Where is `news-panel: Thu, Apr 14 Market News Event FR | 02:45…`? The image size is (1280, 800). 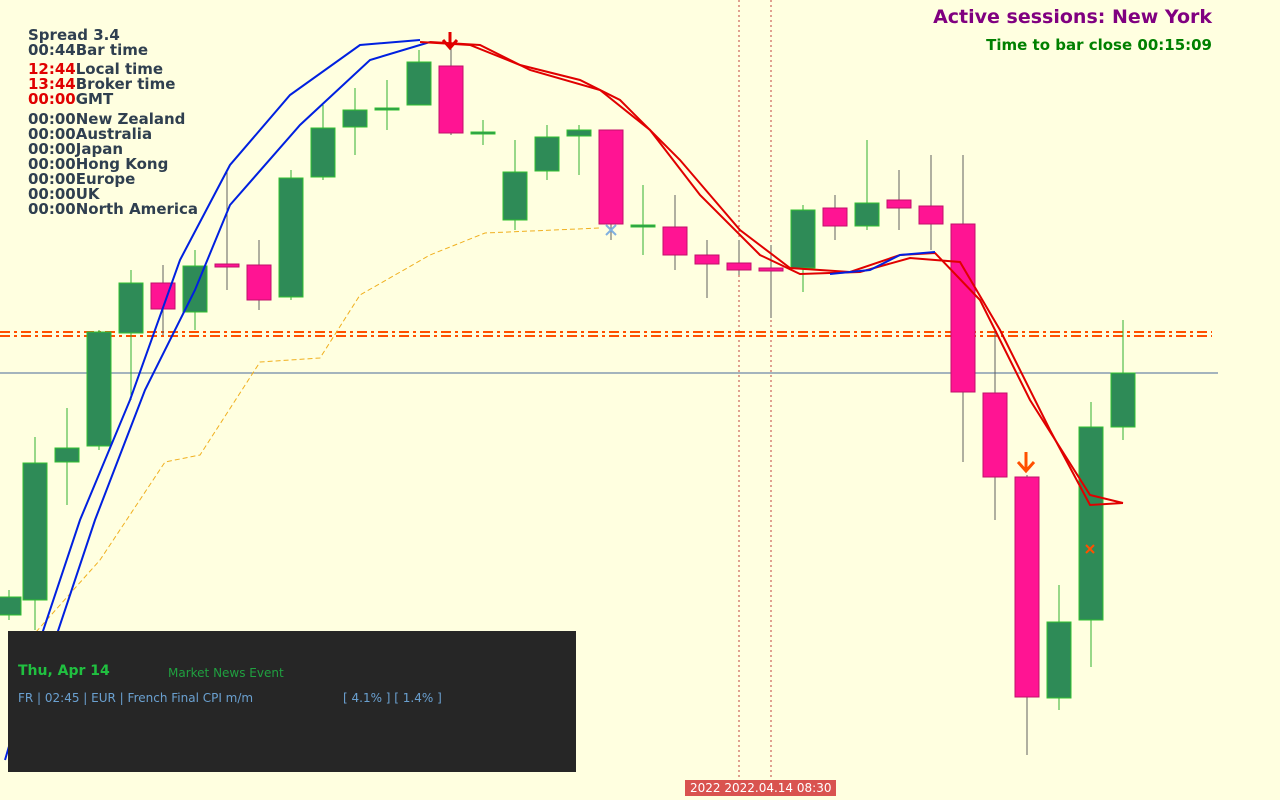 news-panel: Thu, Apr 14 Market News Event FR | 02:45… is located at coordinates (292, 701).